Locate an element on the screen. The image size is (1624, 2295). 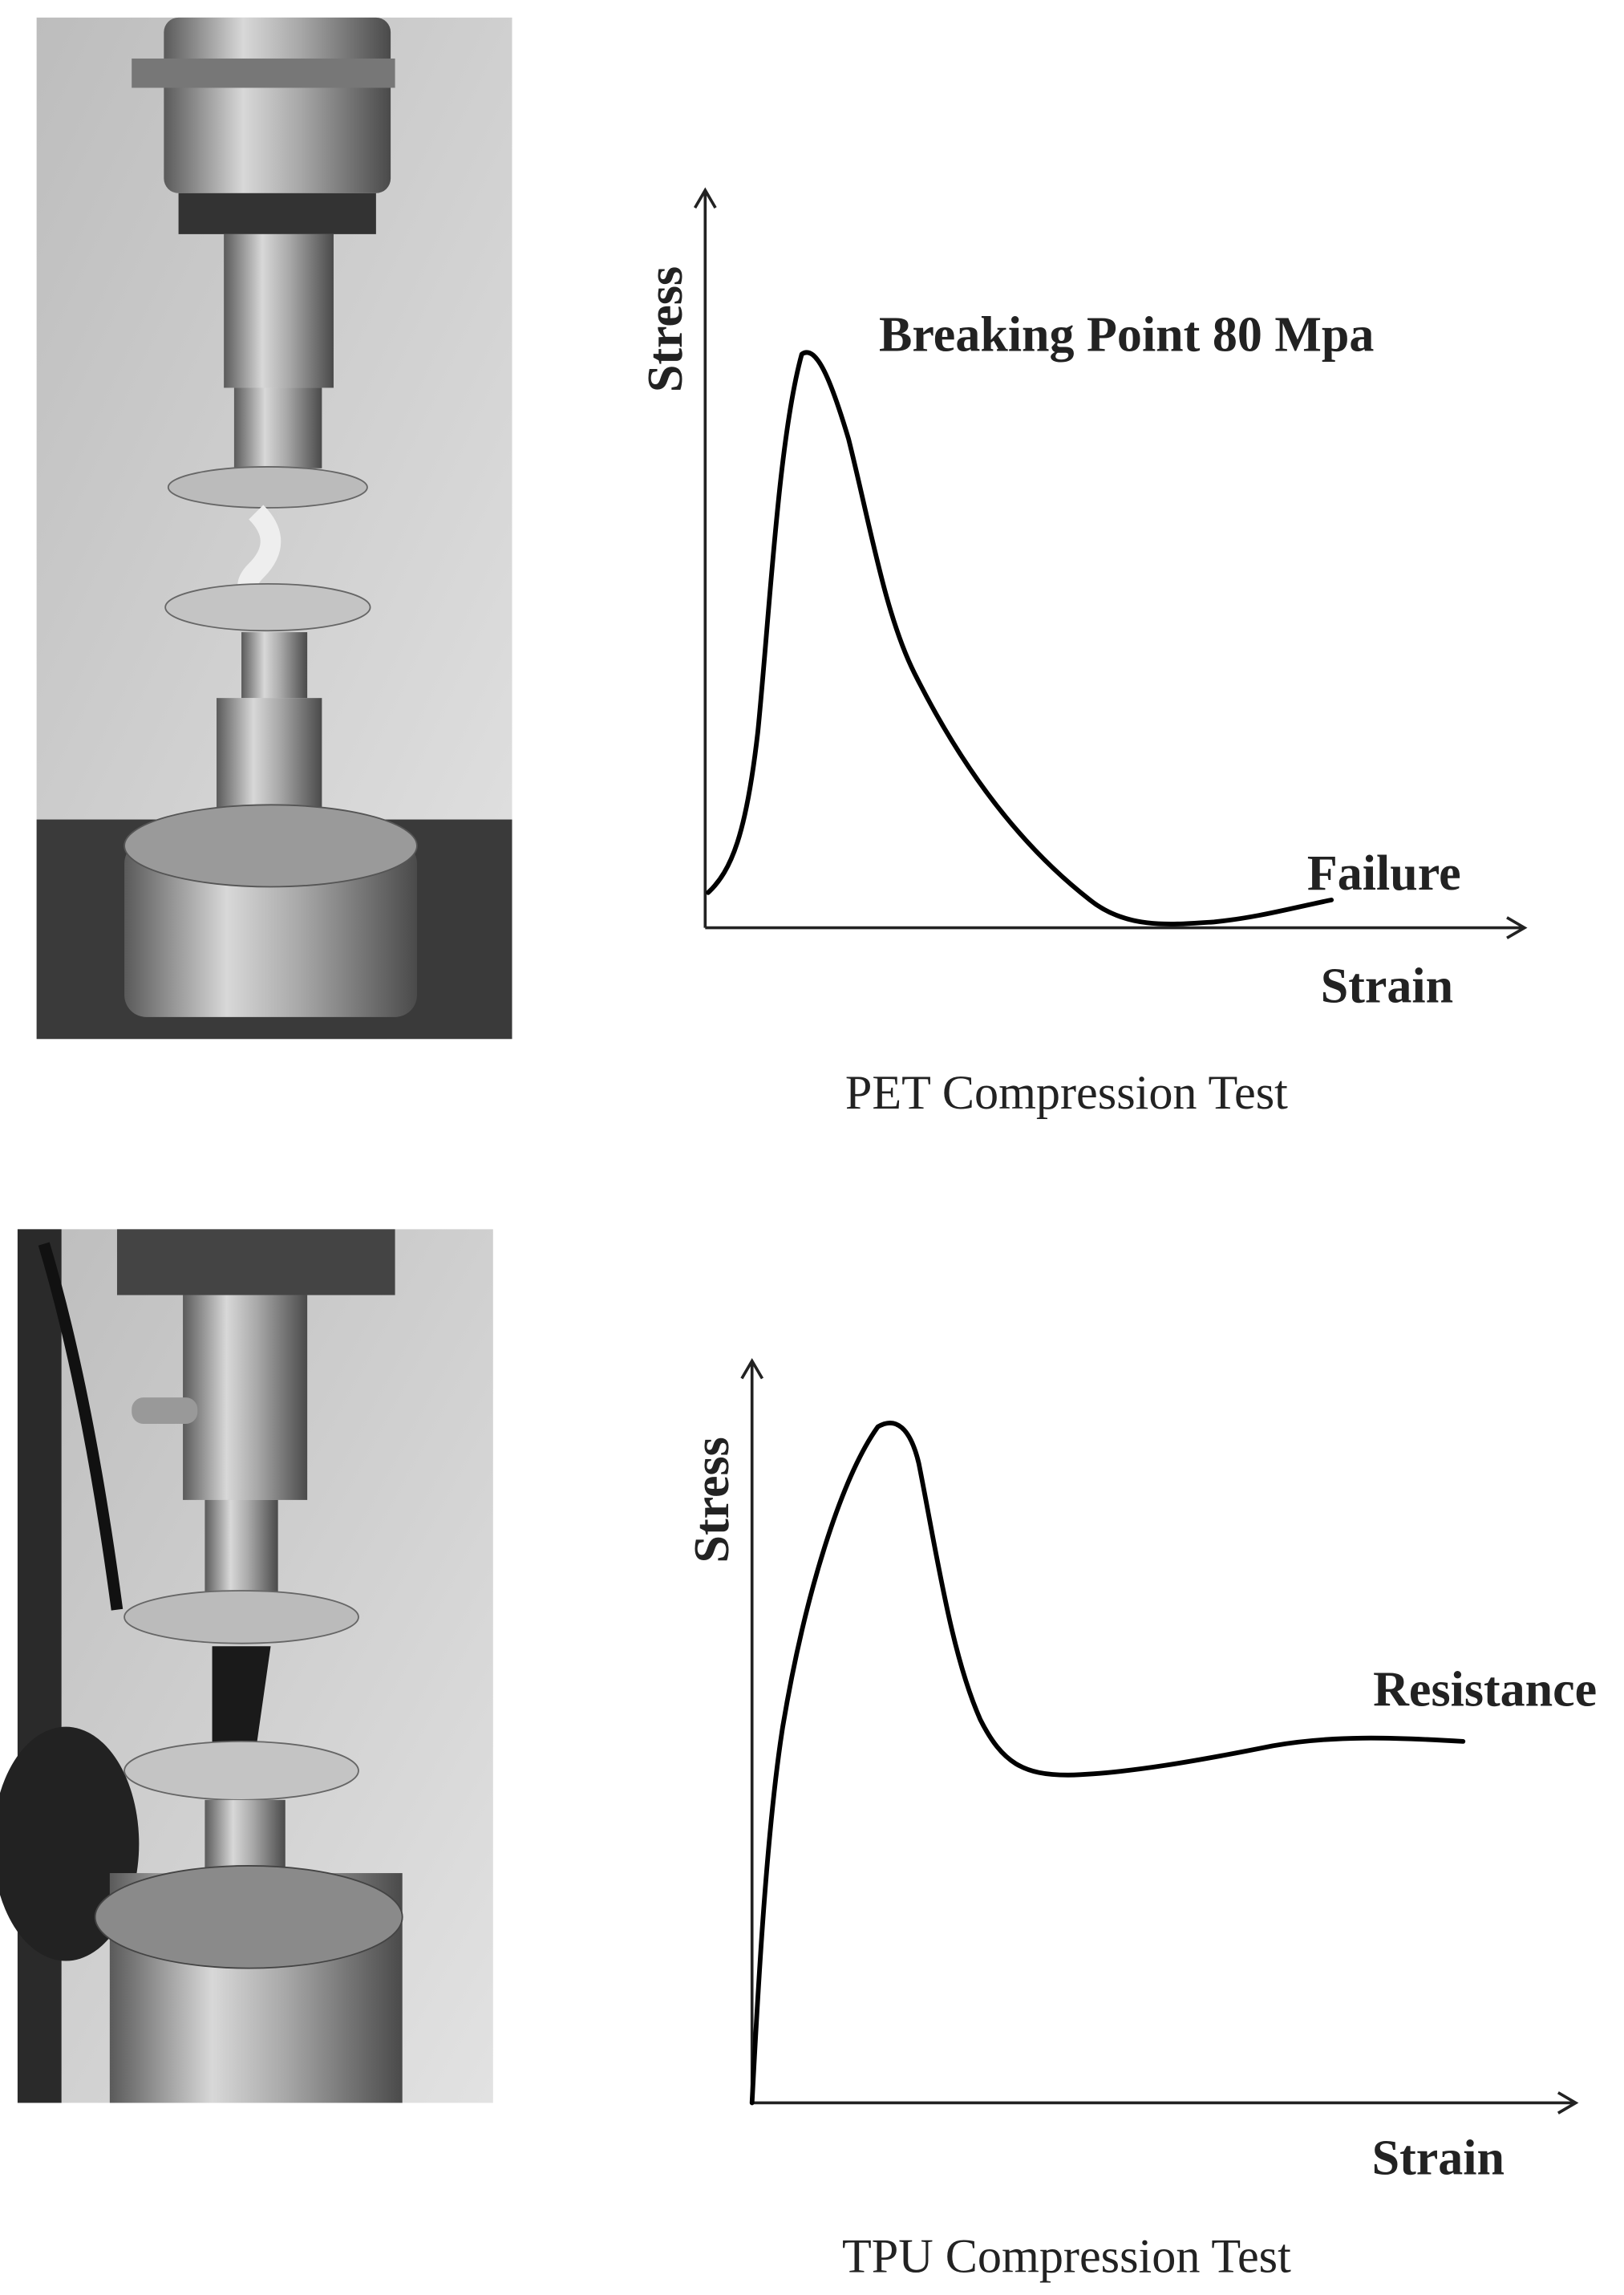
annotation: Failure is located at coordinates (1384, 873).